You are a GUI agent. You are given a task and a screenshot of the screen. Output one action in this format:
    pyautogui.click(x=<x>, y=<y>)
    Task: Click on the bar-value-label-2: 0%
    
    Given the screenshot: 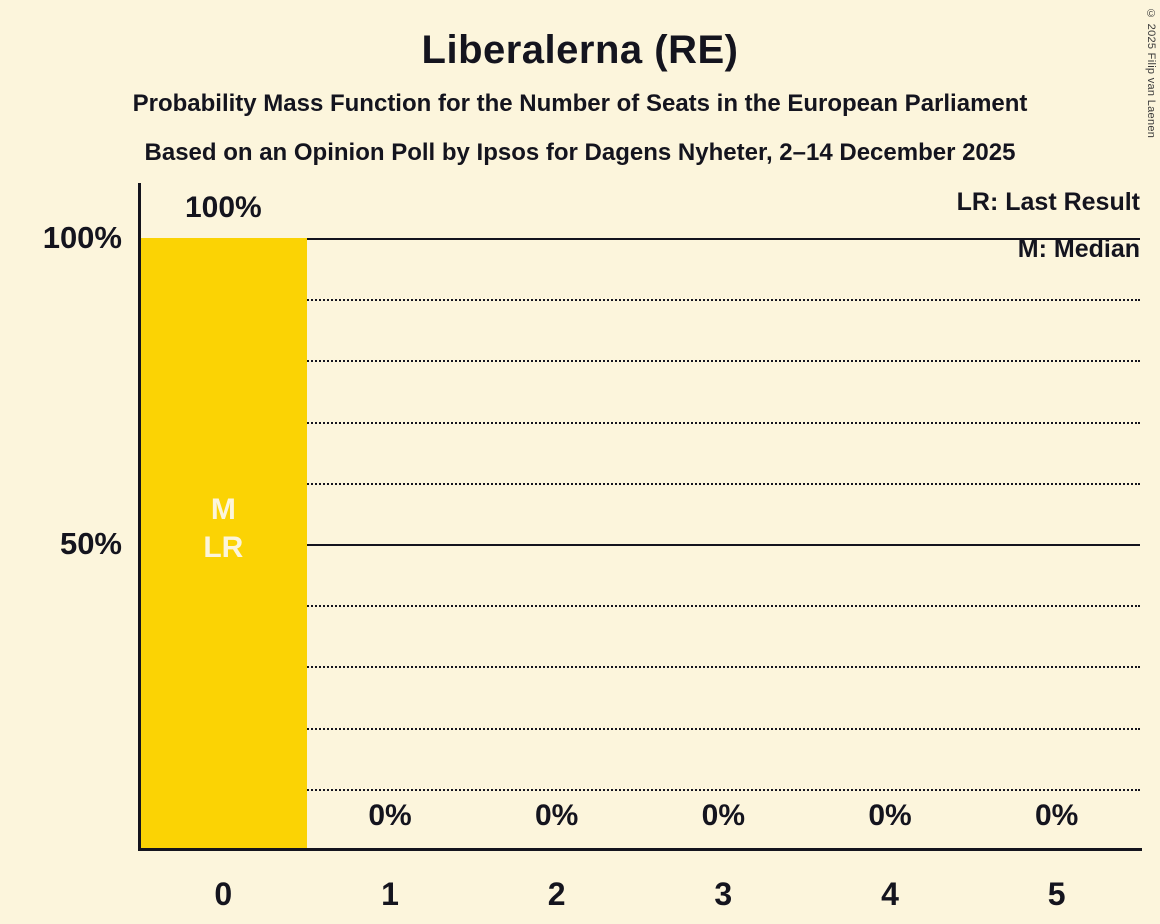 What is the action you would take?
    pyautogui.click(x=556, y=815)
    